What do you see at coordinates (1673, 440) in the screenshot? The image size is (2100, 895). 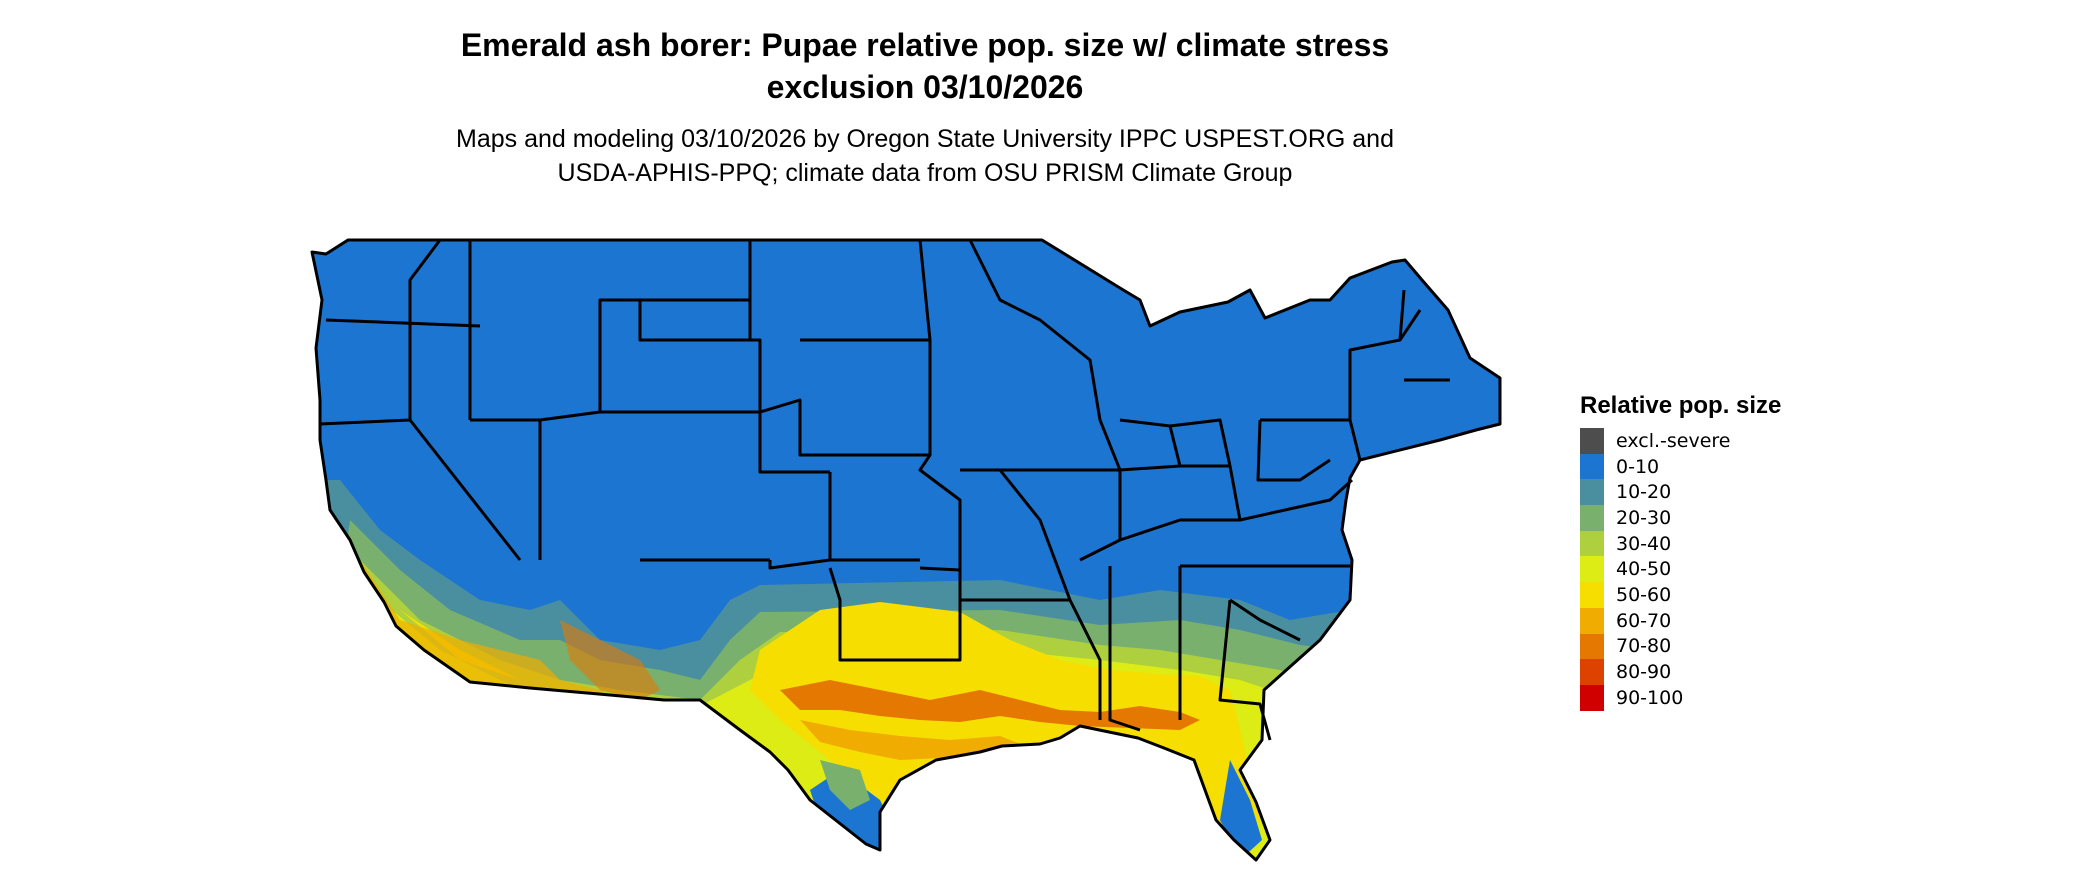 I see `legend-label: excl.-severe` at bounding box center [1673, 440].